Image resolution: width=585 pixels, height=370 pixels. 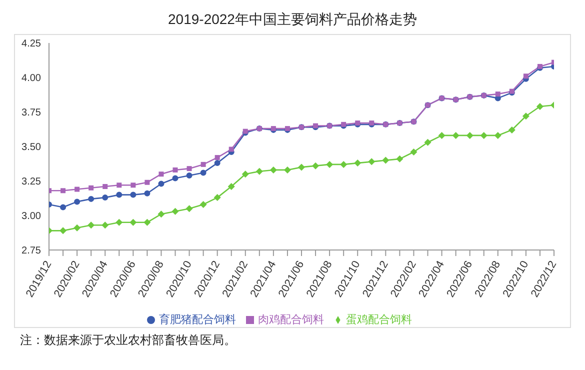 What do you see at coordinates (32, 182) in the screenshot?
I see `y-tick-label: 3.25` at bounding box center [32, 182].